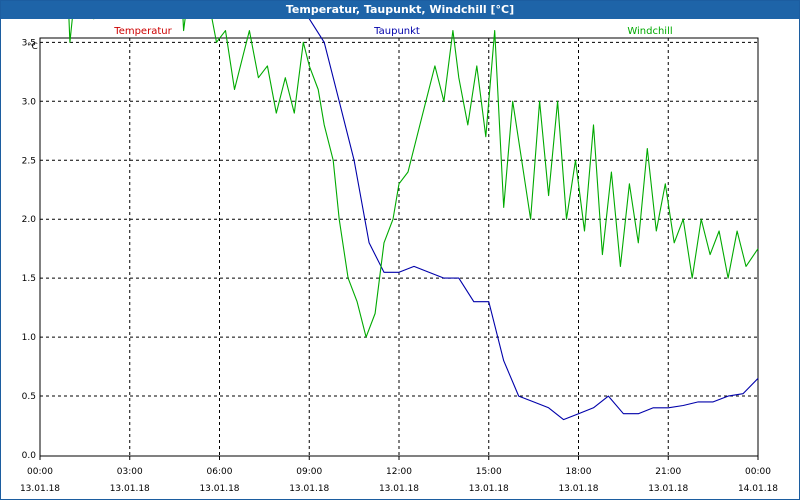  I want to click on y-tick-label: 1.0, so click(29, 338).